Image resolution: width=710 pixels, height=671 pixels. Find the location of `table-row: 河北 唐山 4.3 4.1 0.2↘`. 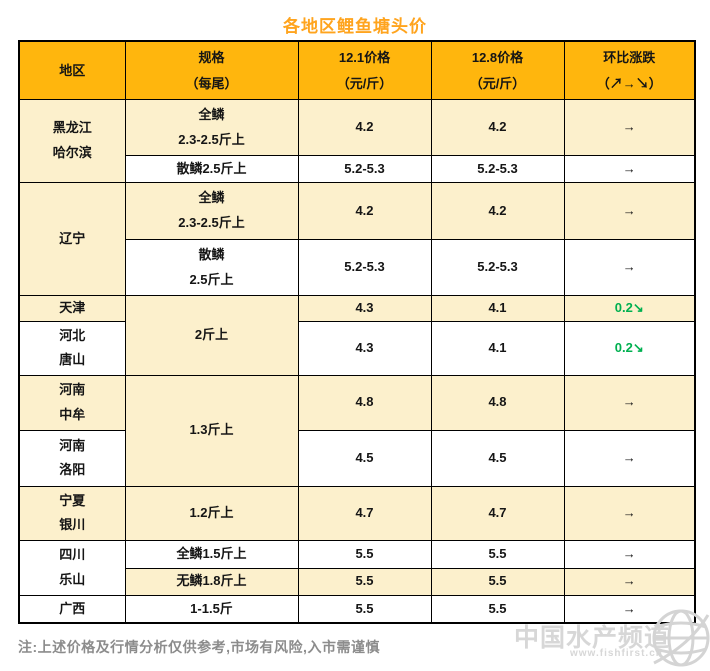

table-row: 河北 唐山 4.3 4.1 0.2↘ is located at coordinates (357, 348).